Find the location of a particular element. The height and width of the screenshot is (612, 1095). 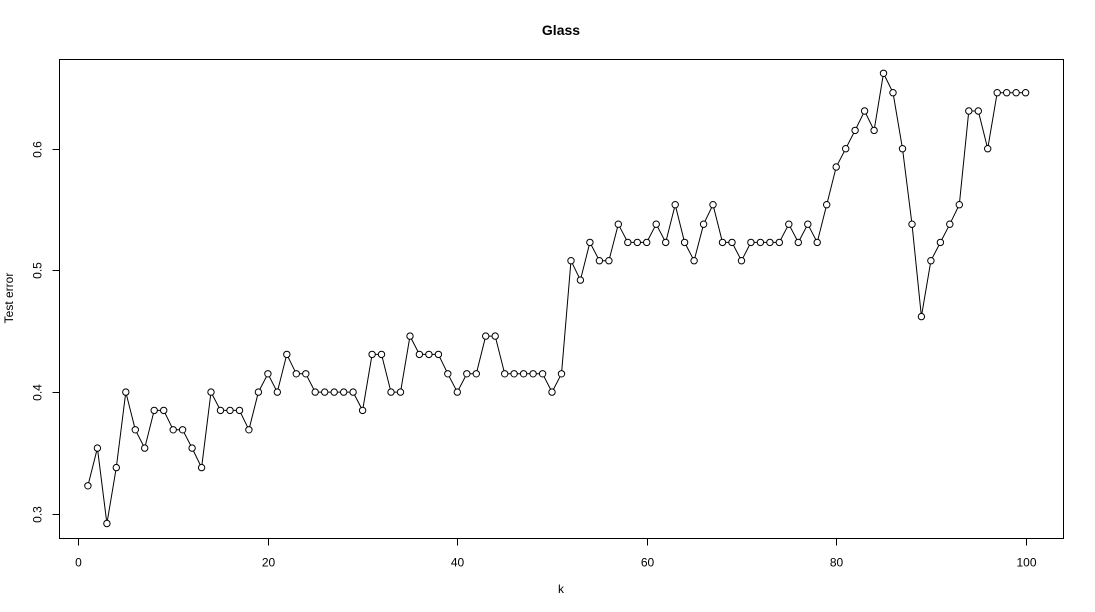

chart-title: Glass is located at coordinates (561, 30).